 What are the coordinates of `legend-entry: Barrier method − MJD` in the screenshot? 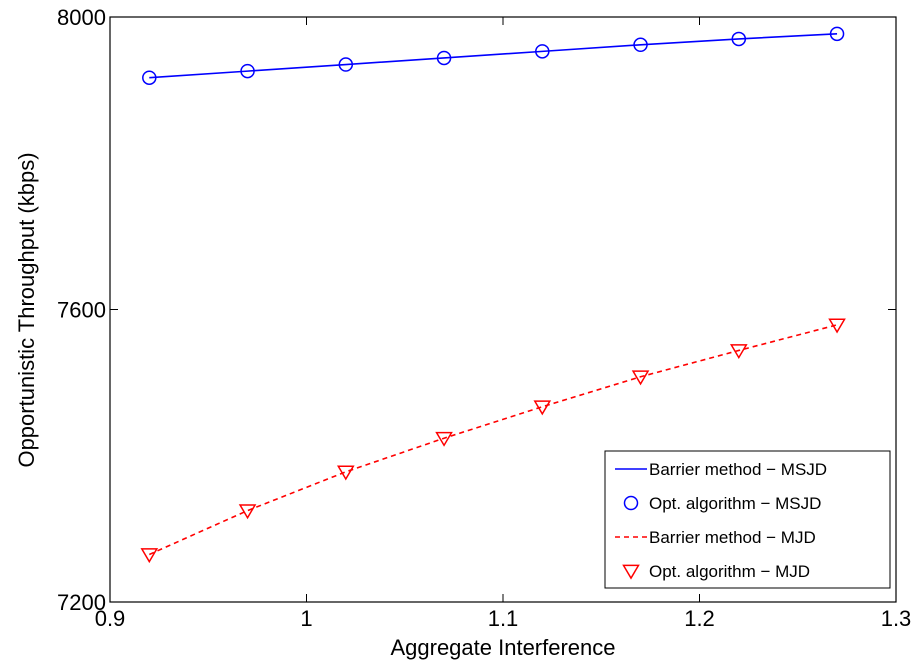 It's located at (715, 537).